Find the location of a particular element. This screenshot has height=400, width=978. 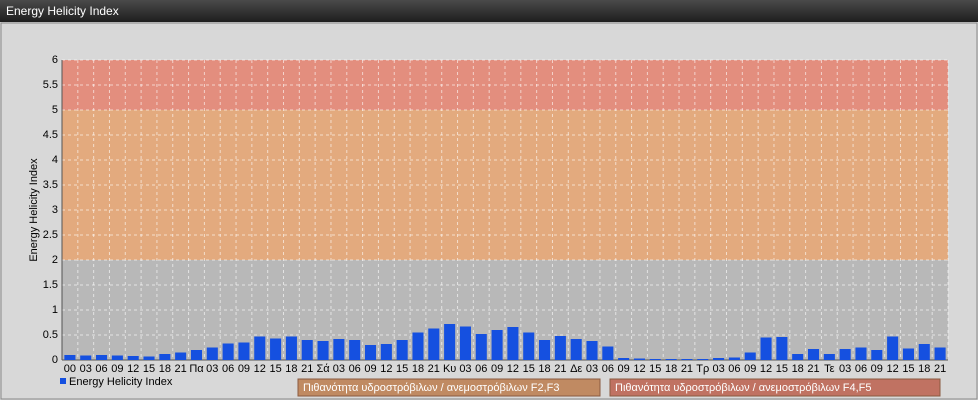

y-tick-label: 0 is located at coordinates (55, 360).